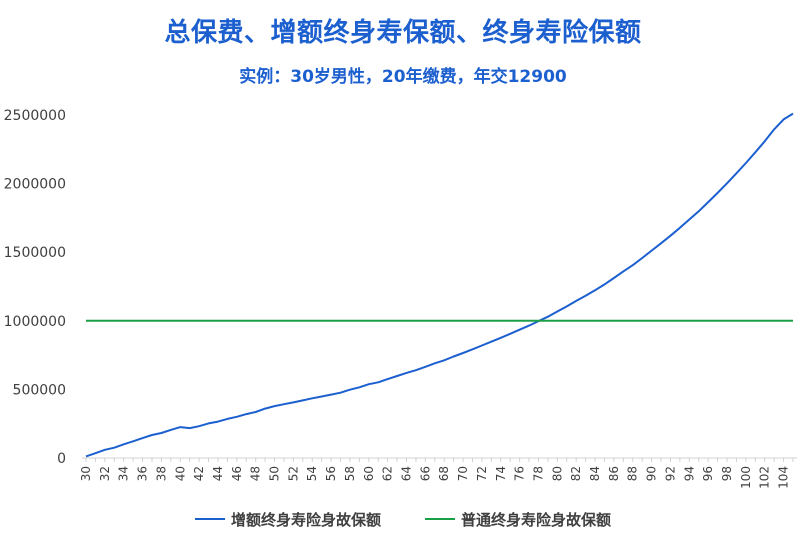 Image resolution: width=806 pixels, height=537 pixels. Describe the element at coordinates (161, 473) in the screenshot. I see `x-tick-label: 38` at that location.